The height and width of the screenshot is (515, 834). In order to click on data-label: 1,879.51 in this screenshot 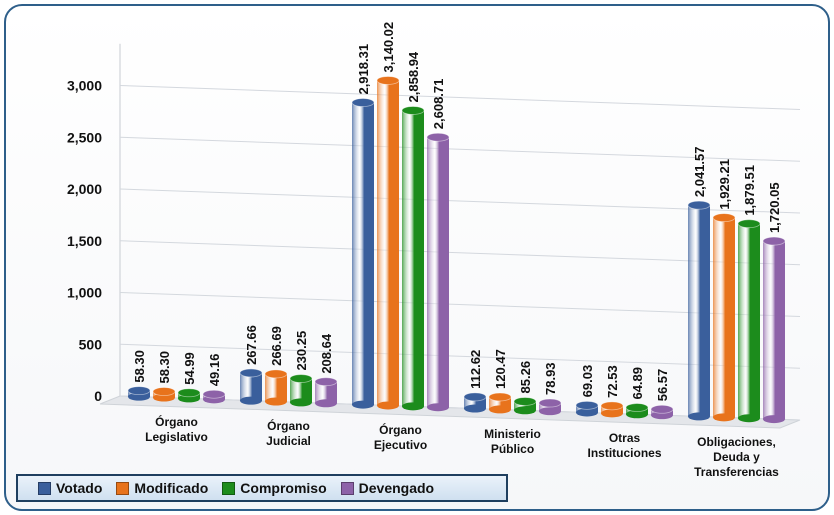, I will do `click(749, 190)`.